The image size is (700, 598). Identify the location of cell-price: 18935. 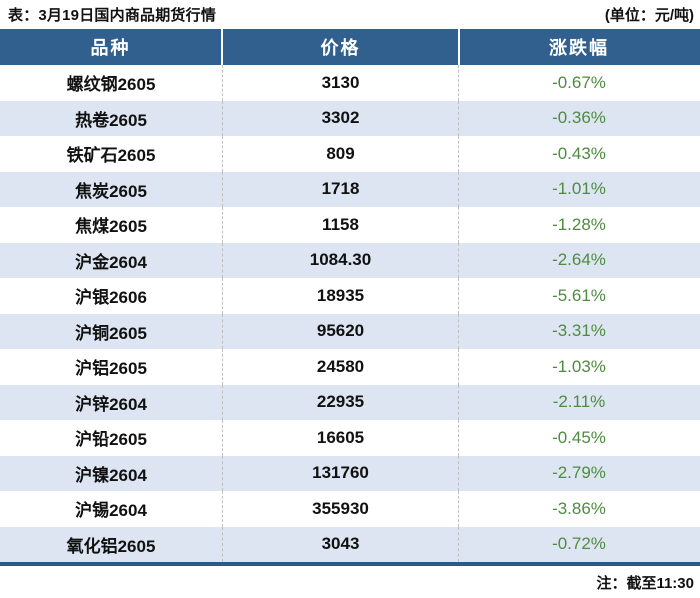
(341, 296).